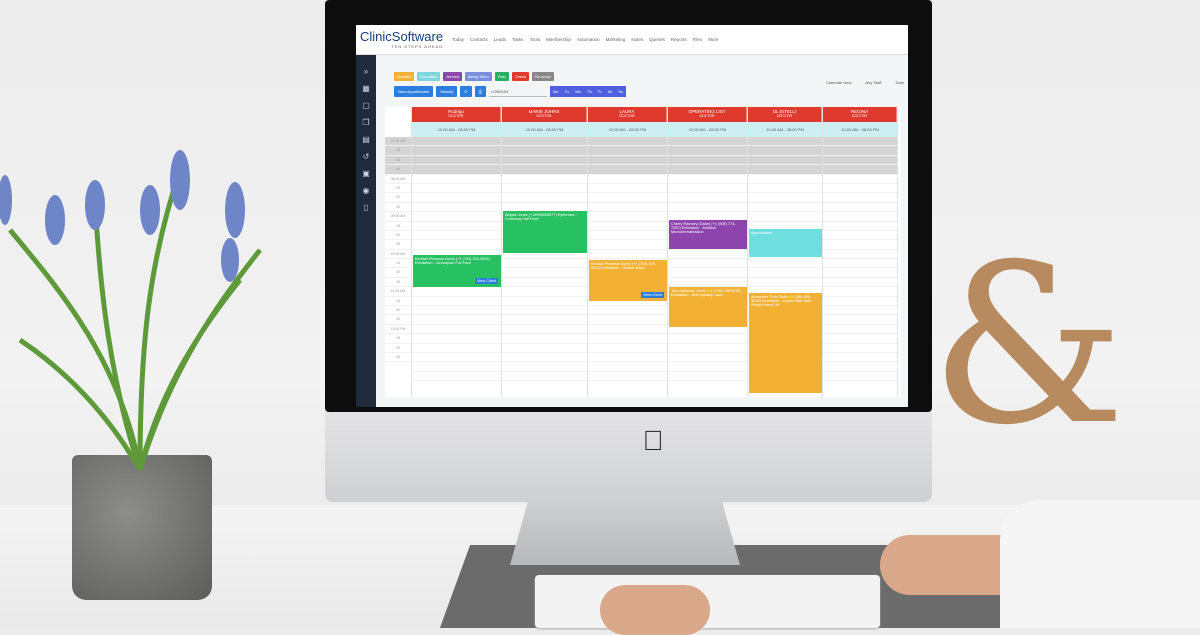 This screenshot has height=635, width=1200. What do you see at coordinates (558, 39) in the screenshot?
I see `nav-item: Membership` at bounding box center [558, 39].